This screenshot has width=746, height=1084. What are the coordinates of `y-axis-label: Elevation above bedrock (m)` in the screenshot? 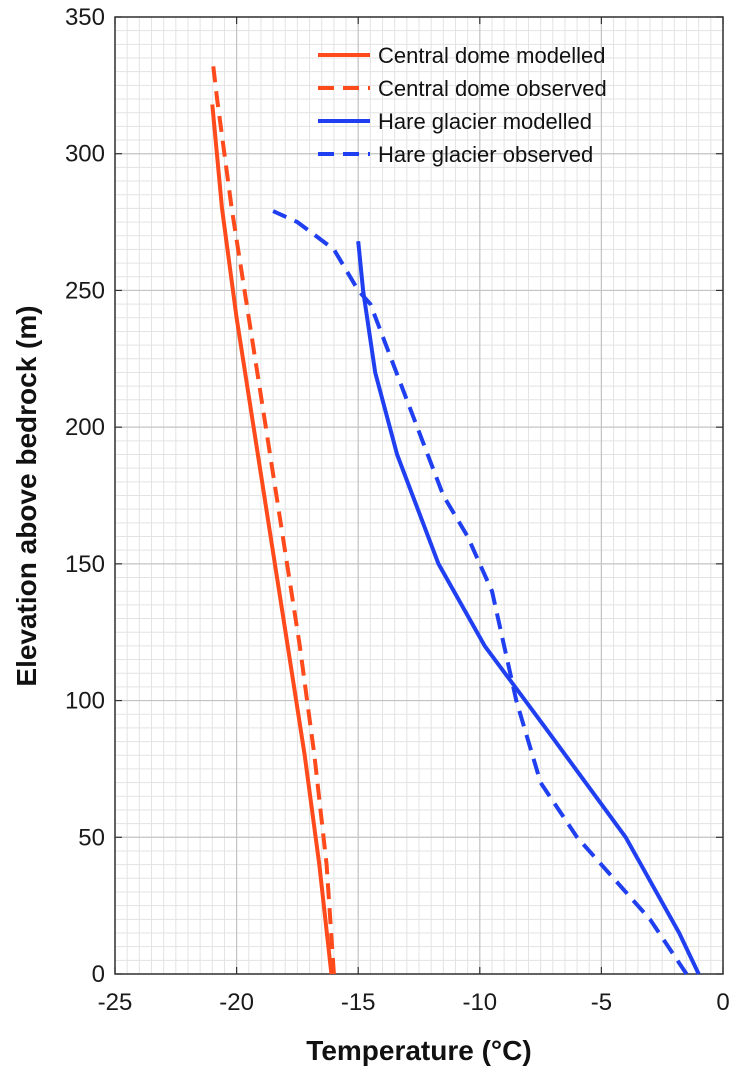 It's located at (26, 495).